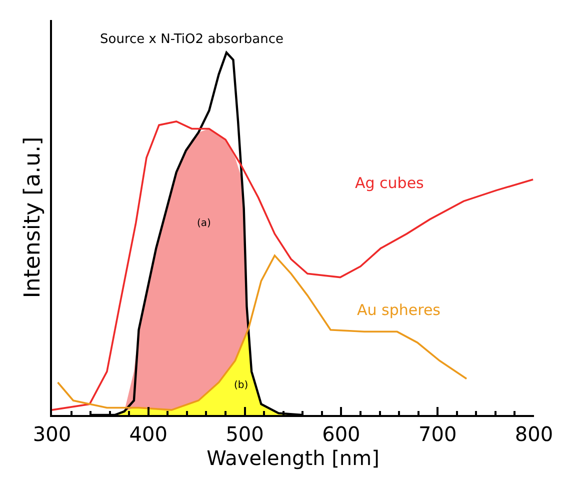 Image resolution: width=565 pixels, height=481 pixels. I want to click on series-label: Au spheres, so click(399, 310).